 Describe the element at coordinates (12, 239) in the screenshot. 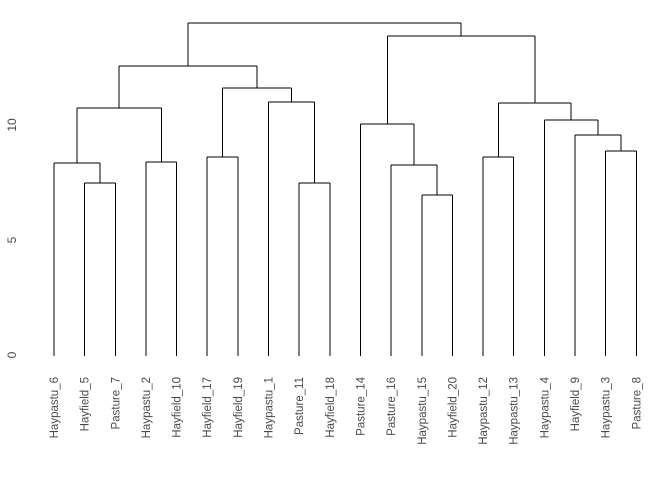

I see `y-axis-tick-label: 5` at that location.